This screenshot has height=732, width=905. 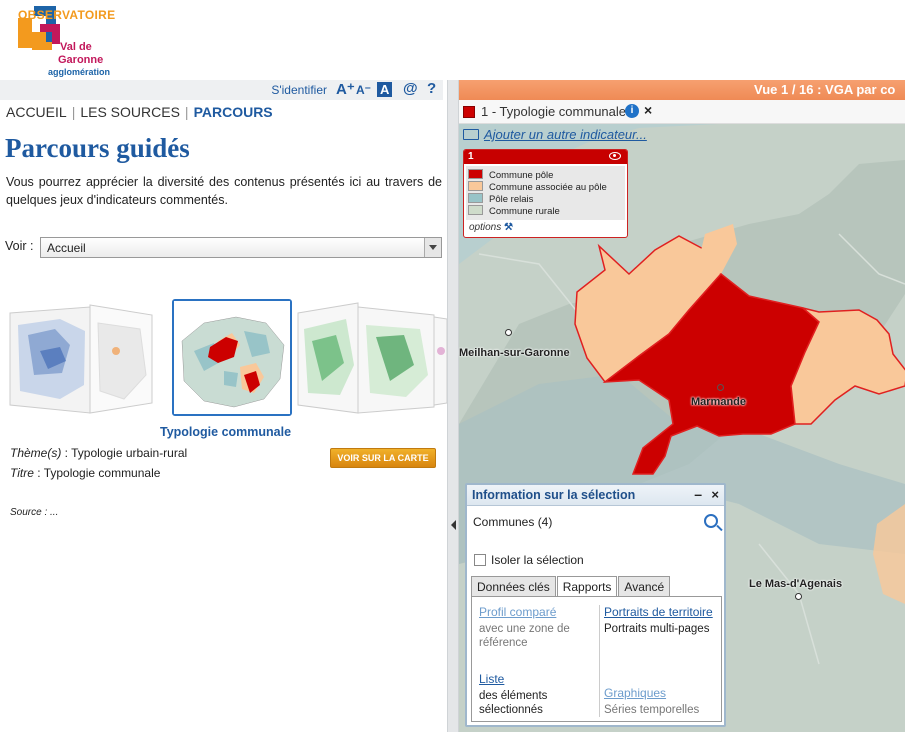 I want to click on info-icon: i, so click(x=632, y=111).